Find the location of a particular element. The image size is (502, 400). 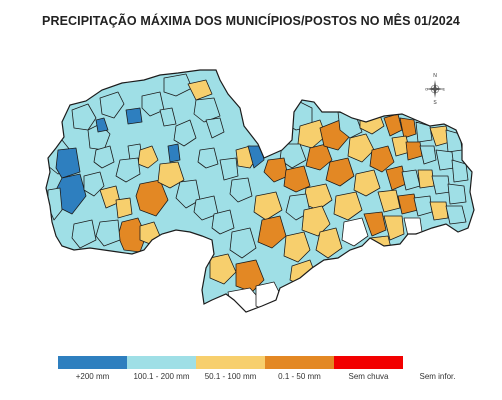

legend-item: 50.1 - 100 mm is located at coordinates (230, 368).